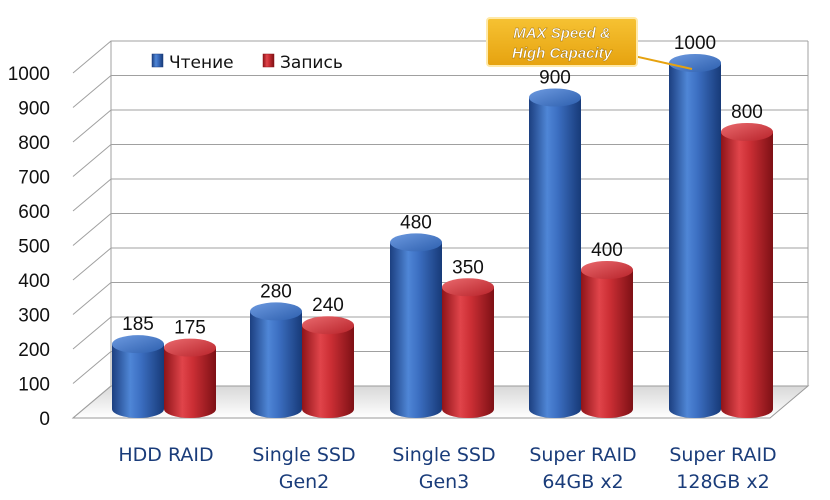 The image size is (830, 500). What do you see at coordinates (328, 305) in the screenshot?
I see `data-label: 240` at bounding box center [328, 305].